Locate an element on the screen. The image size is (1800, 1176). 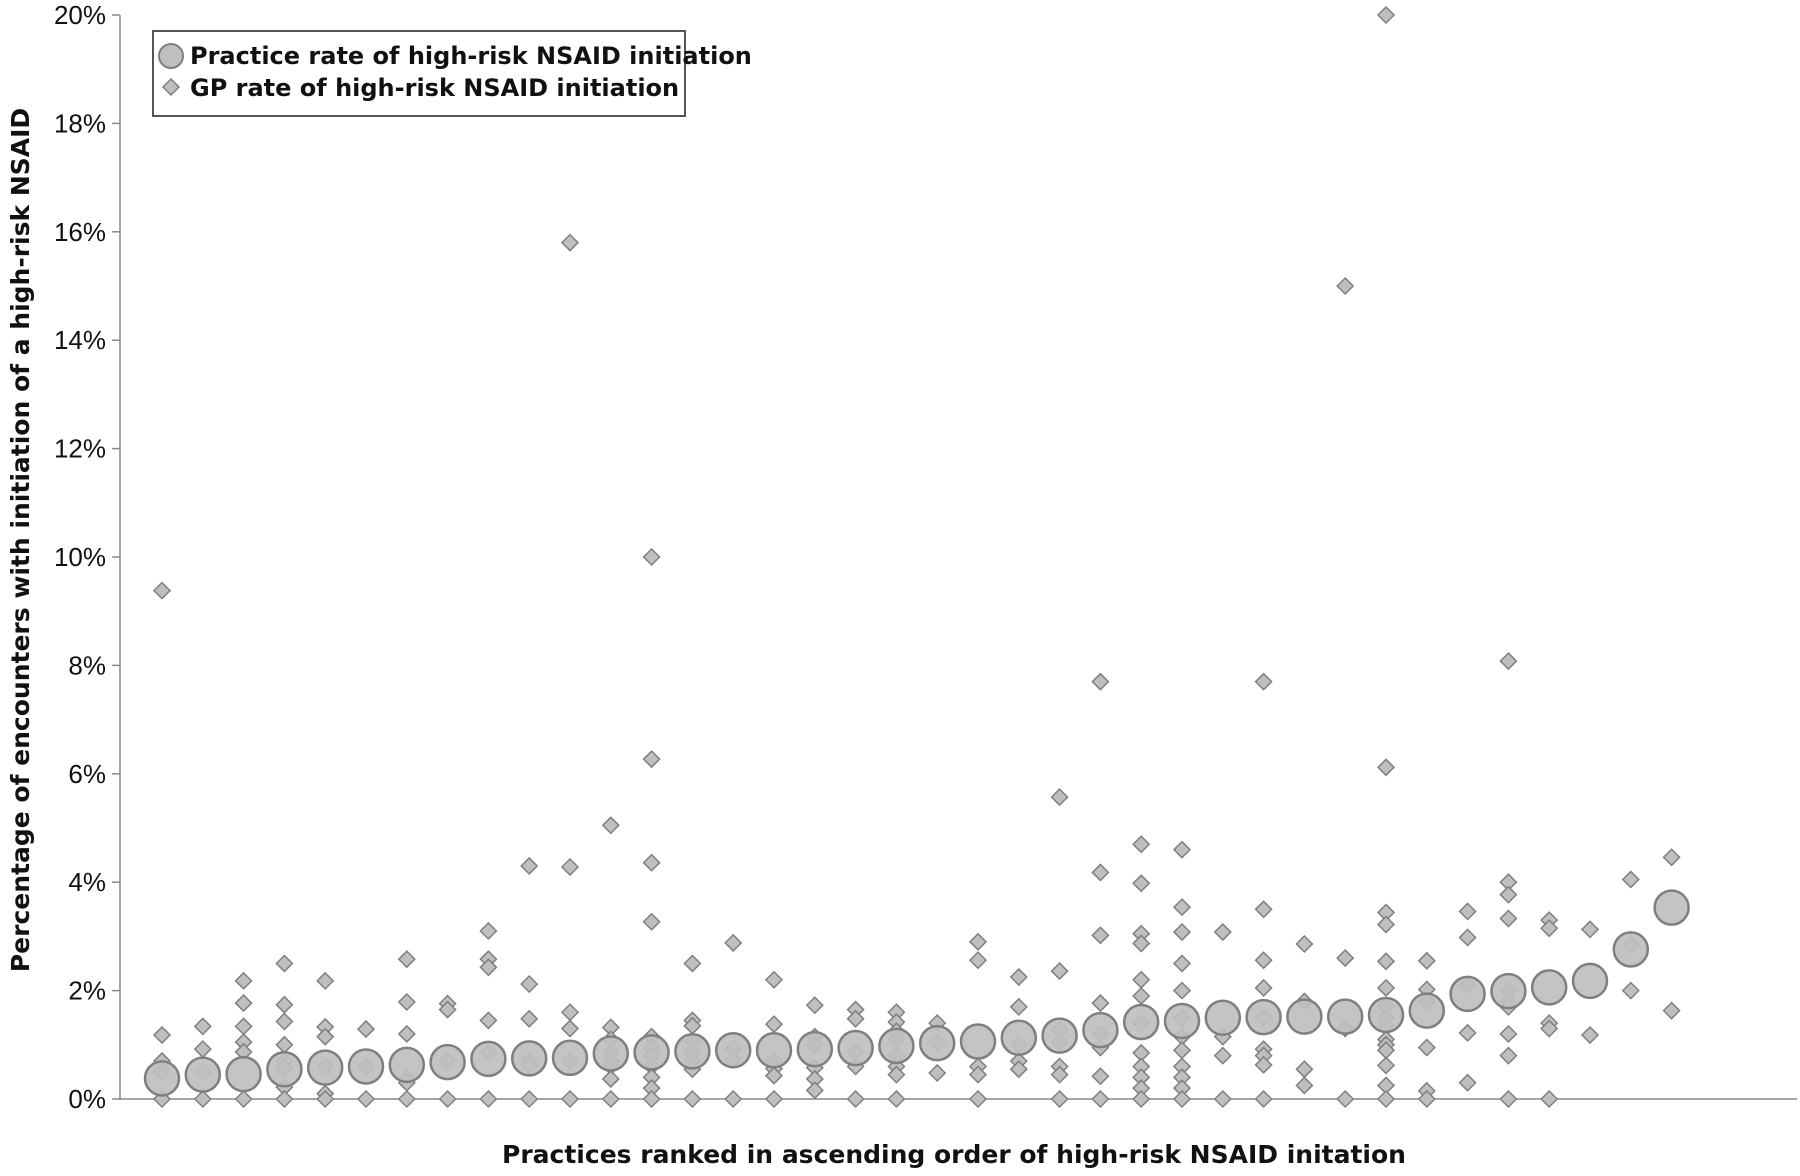
y-tick-label: 10% is located at coordinates (80, 557).